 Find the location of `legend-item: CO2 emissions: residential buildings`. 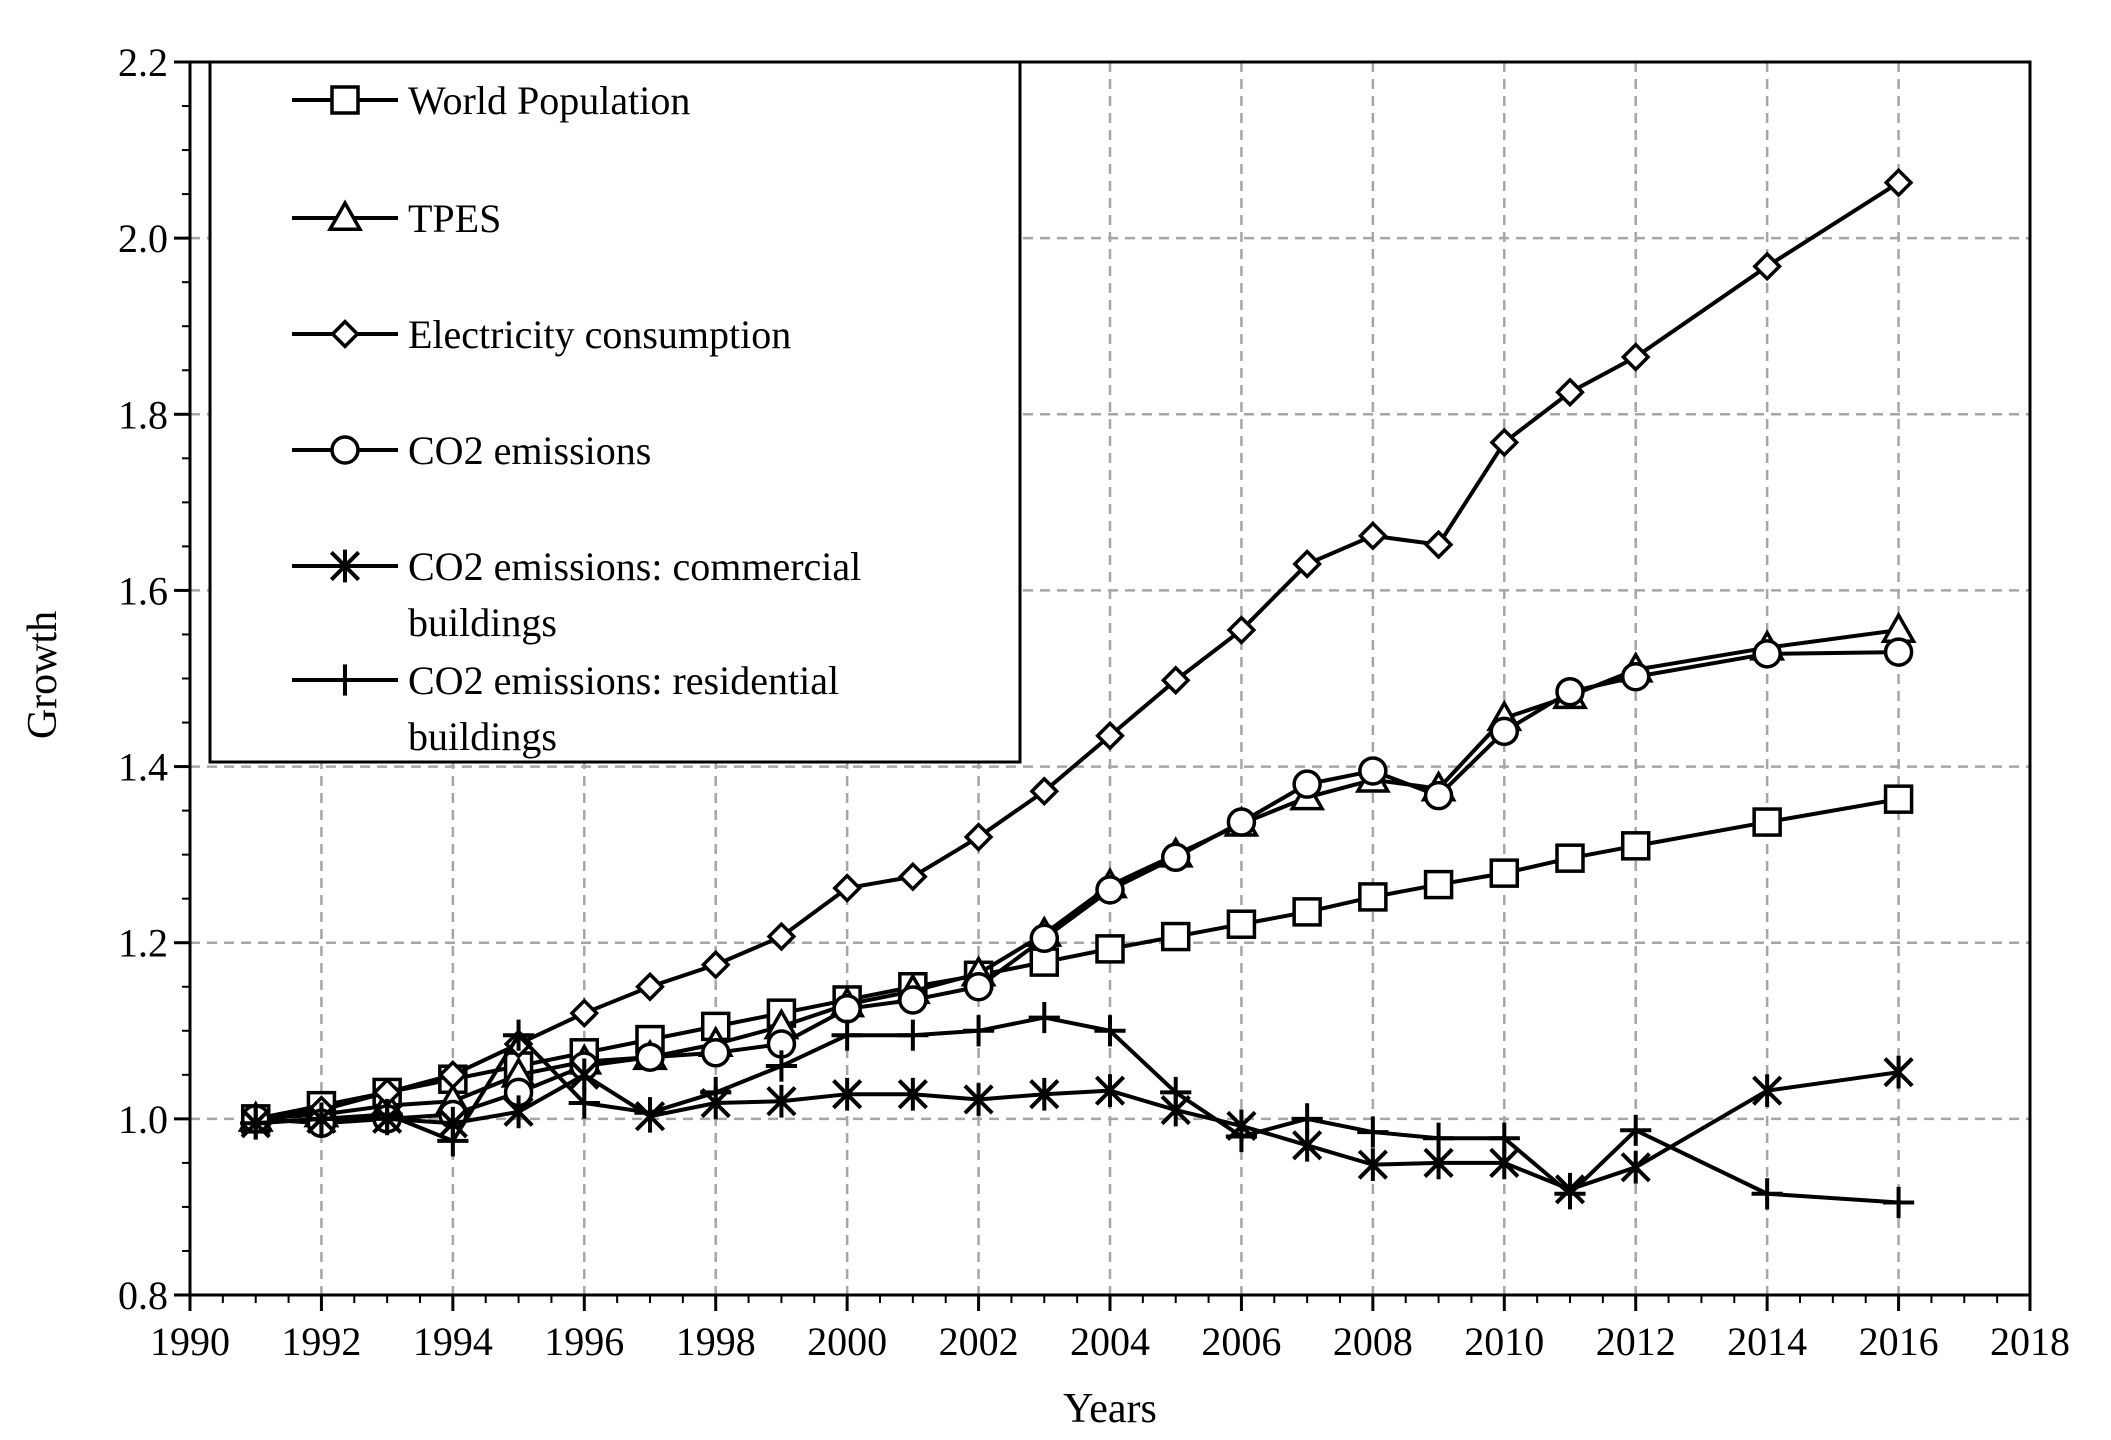

legend-item: CO2 emissions: residential buildings is located at coordinates (565, 708).